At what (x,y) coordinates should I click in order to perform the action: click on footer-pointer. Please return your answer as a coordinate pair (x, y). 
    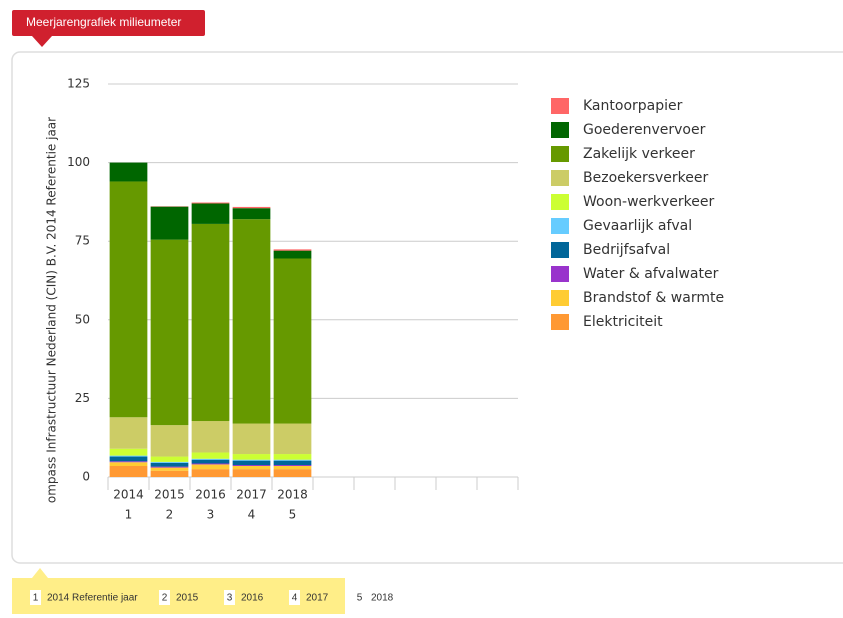
    Looking at the image, I should click on (40, 573).